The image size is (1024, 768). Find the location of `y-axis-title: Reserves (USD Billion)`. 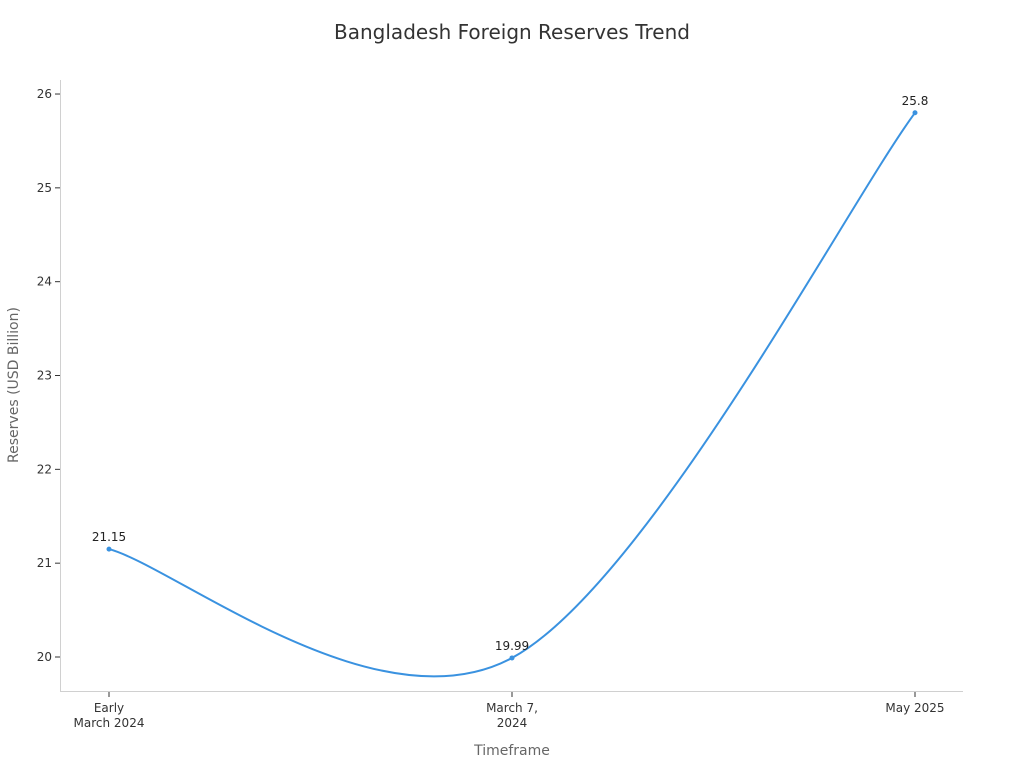

y-axis-title: Reserves (USD Billion) is located at coordinates (14, 385).